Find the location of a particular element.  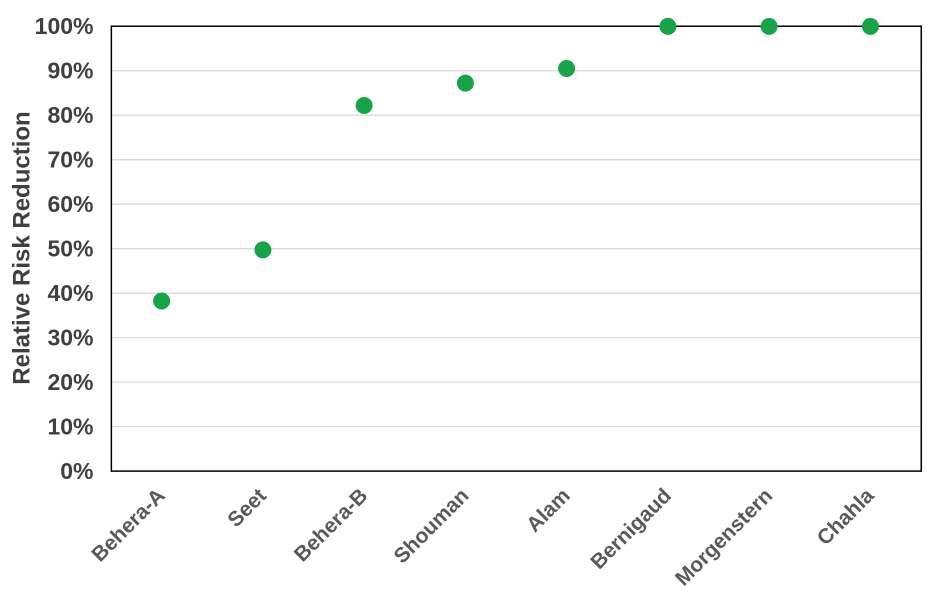

svg-text: Behera-B is located at coordinates (331, 525).